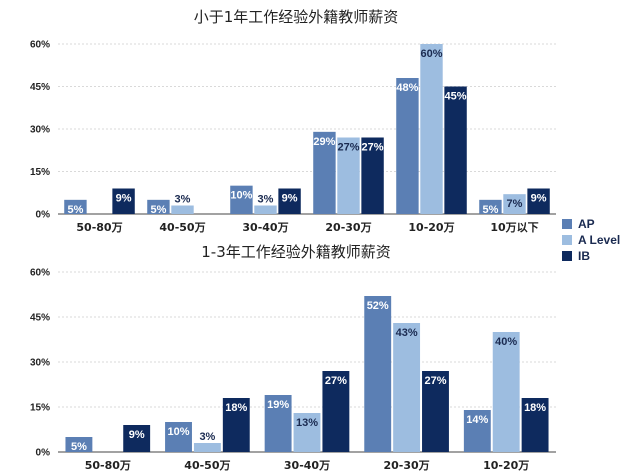 Image resolution: width=640 pixels, height=475 pixels. I want to click on x-tick-label: 10万以下, so click(514, 227).